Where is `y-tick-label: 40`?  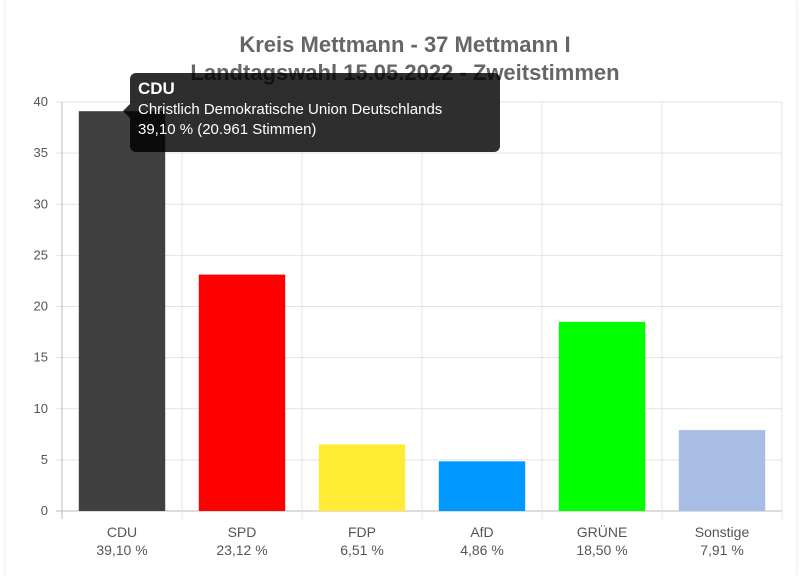 y-tick-label: 40 is located at coordinates (41, 101).